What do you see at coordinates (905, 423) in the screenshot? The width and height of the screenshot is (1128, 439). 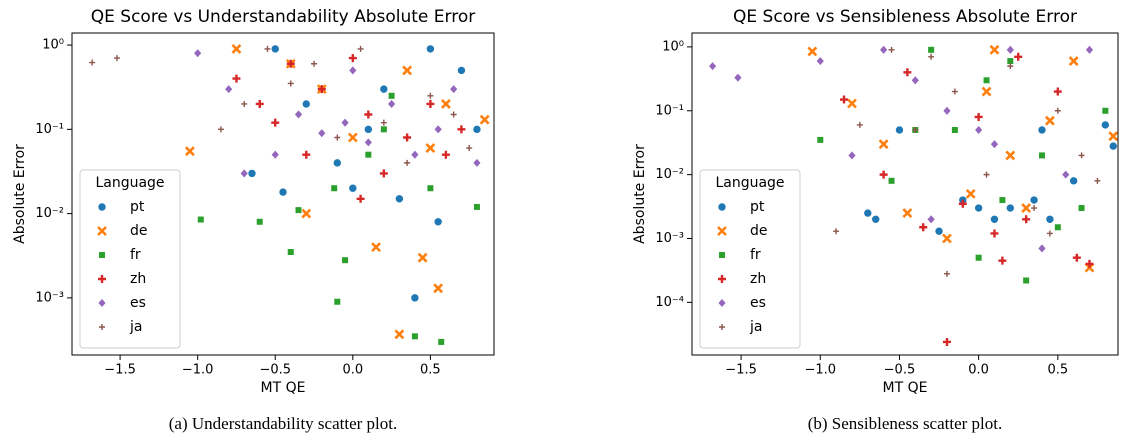 I see `caption: (b) Sensibleness scatter plot.` at bounding box center [905, 423].